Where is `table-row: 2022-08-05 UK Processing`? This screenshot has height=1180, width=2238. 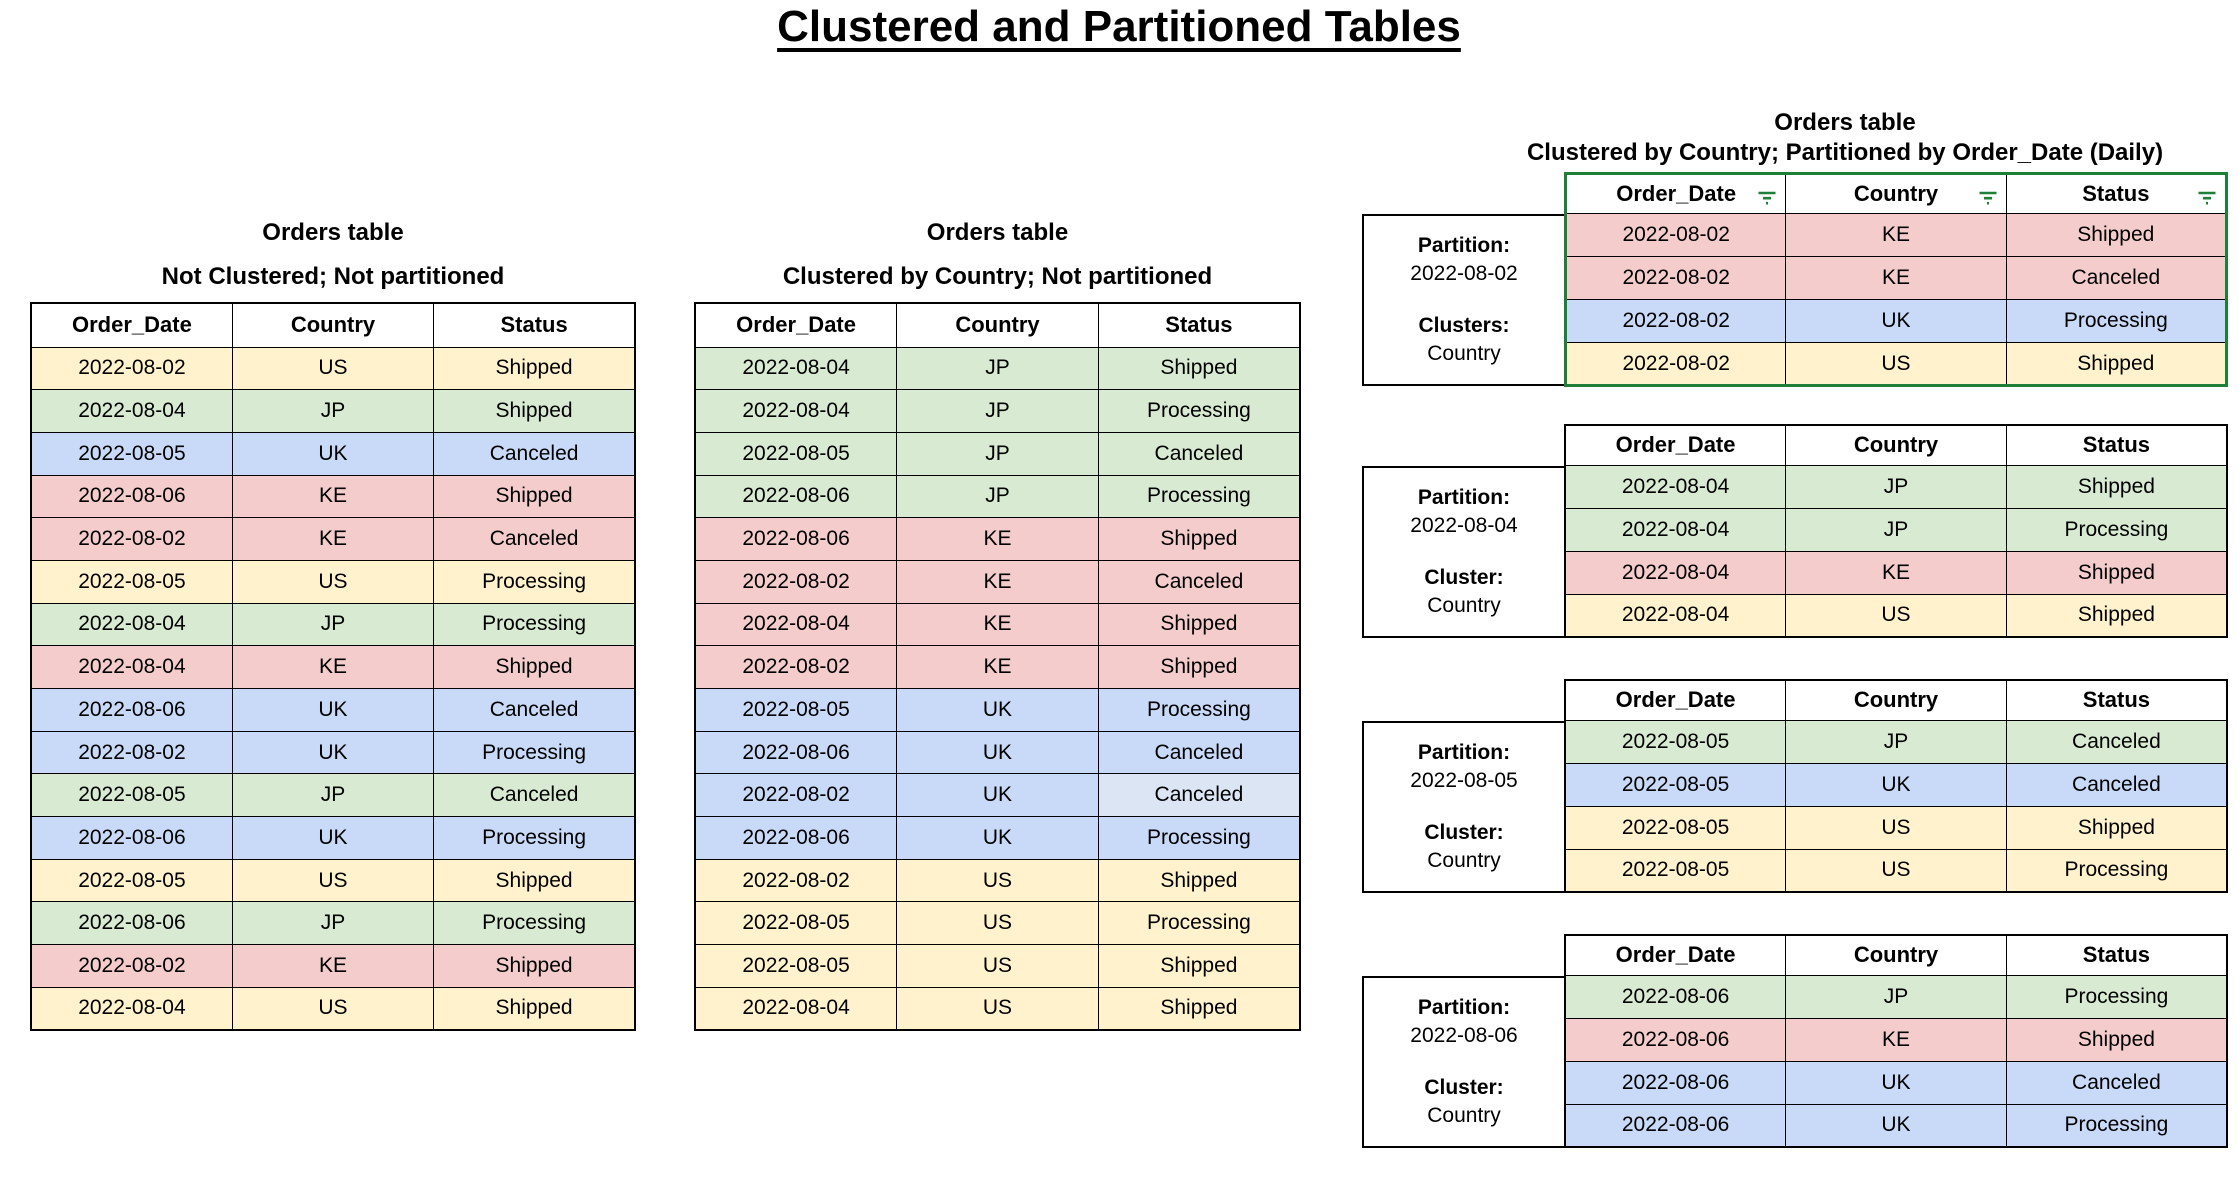 table-row: 2022-08-05 UK Processing is located at coordinates (997, 710).